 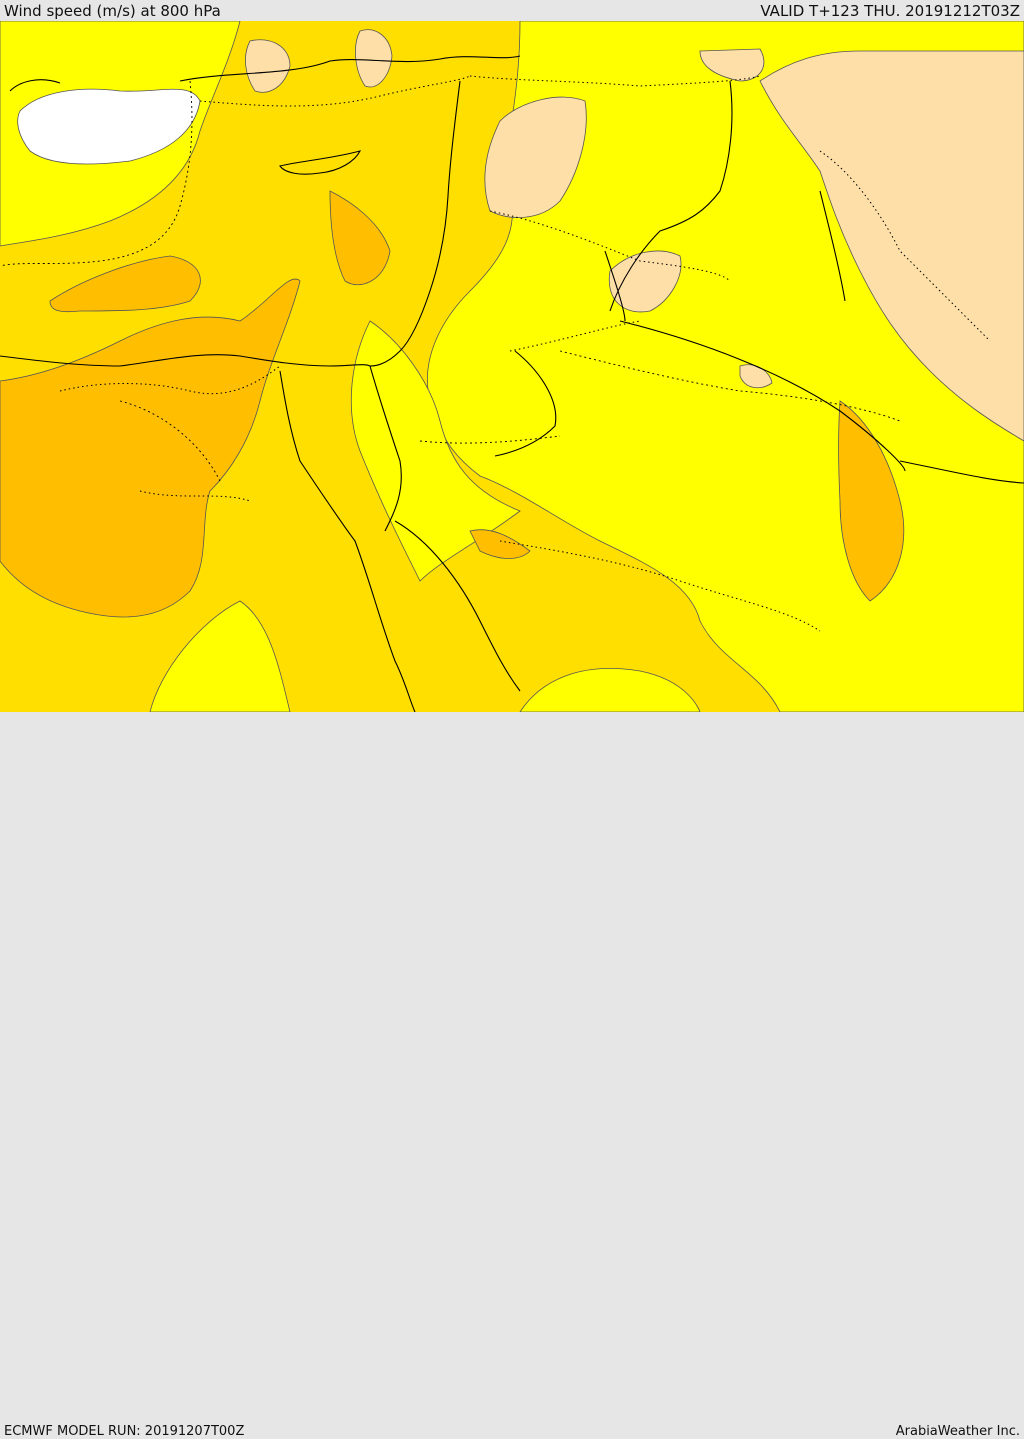 I want to click on field-5-10-turkey-a, so click(x=268, y=66).